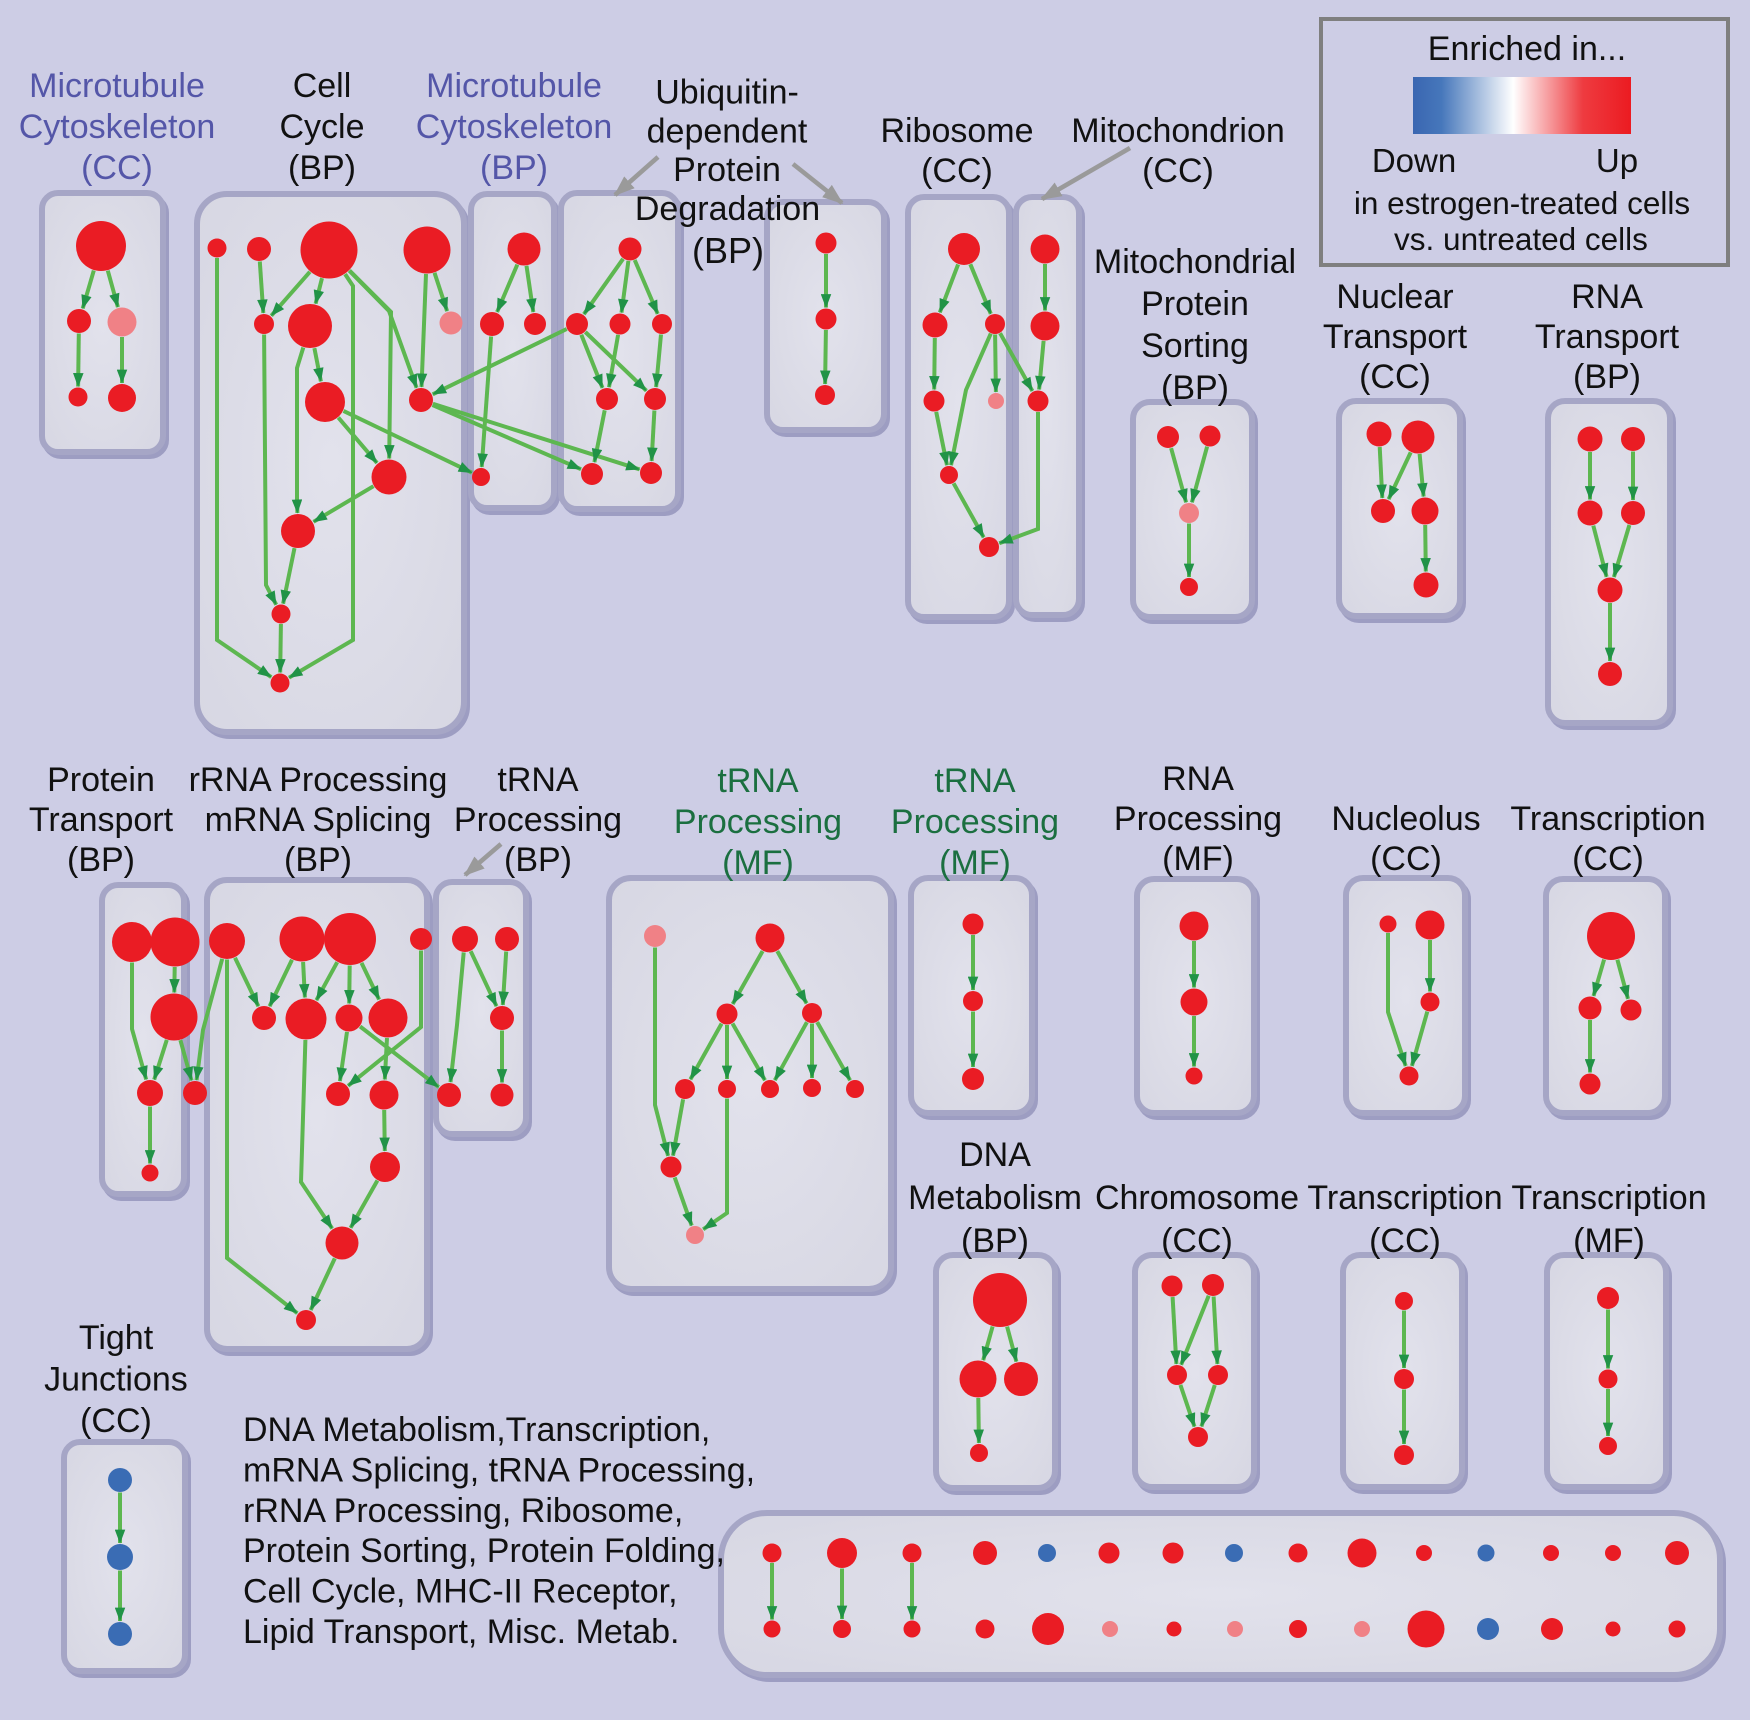 This screenshot has height=1720, width=1750. What do you see at coordinates (484, 1551) in the screenshot?
I see `svg-text:Protein Sorting, Protein Foldi: Protein Sorting, Protein Folding,` at bounding box center [484, 1551].